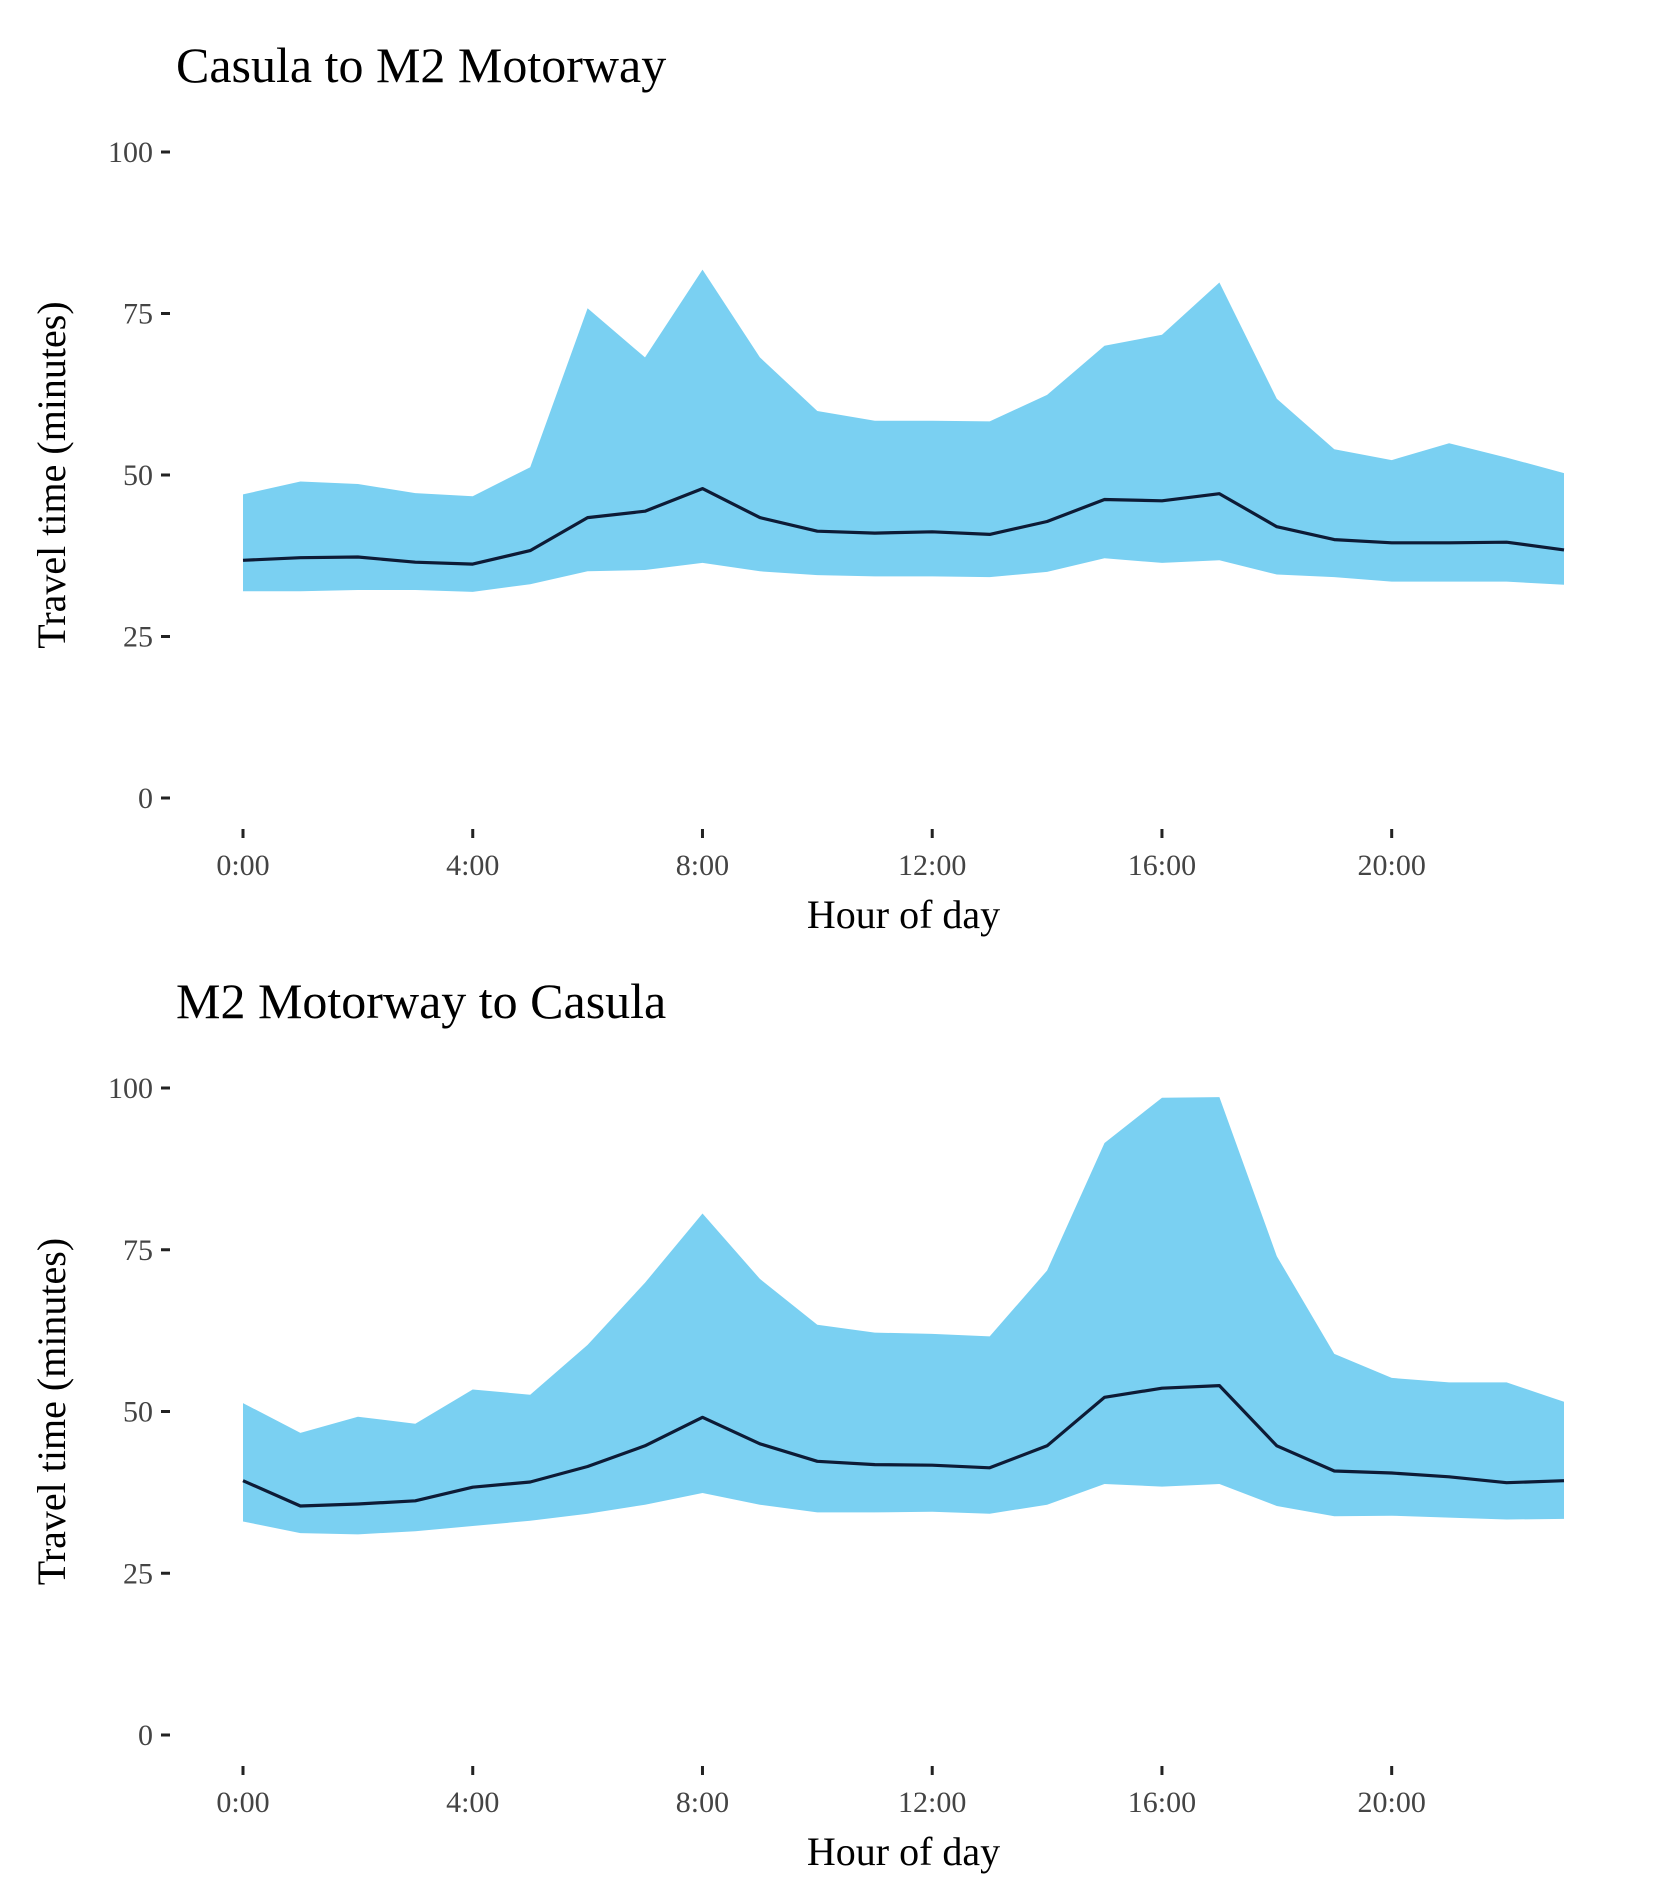  I want to click on chart-title: M2 Motorway to Casula, so click(421, 1001).